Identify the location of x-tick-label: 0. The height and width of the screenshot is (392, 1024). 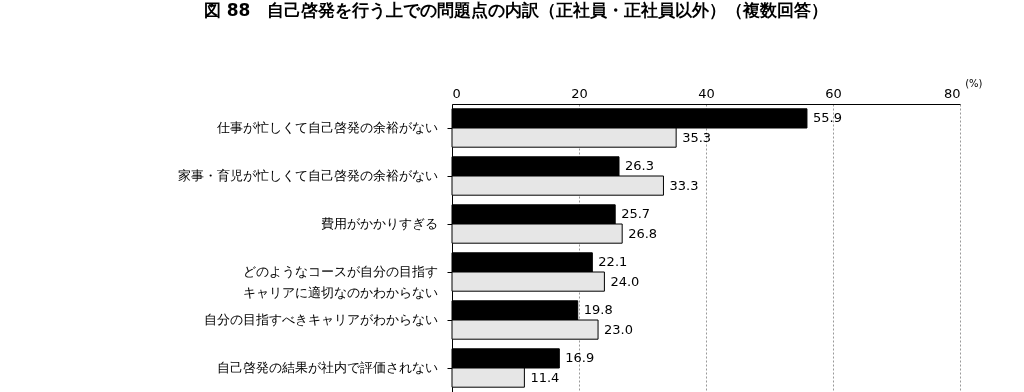
(456, 93).